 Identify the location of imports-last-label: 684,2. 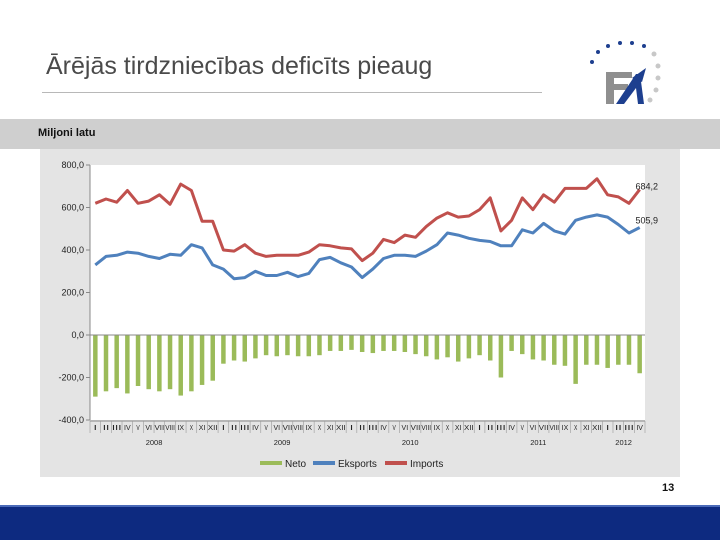
(646, 187).